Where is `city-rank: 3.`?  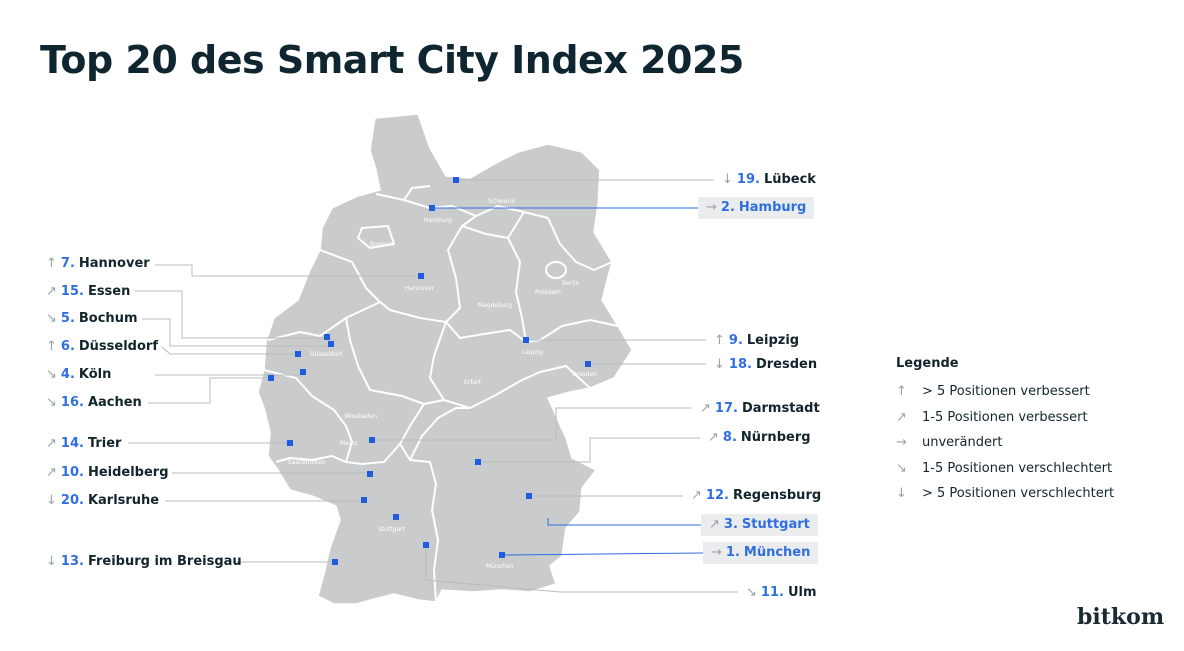
city-rank: 3. is located at coordinates (730, 524).